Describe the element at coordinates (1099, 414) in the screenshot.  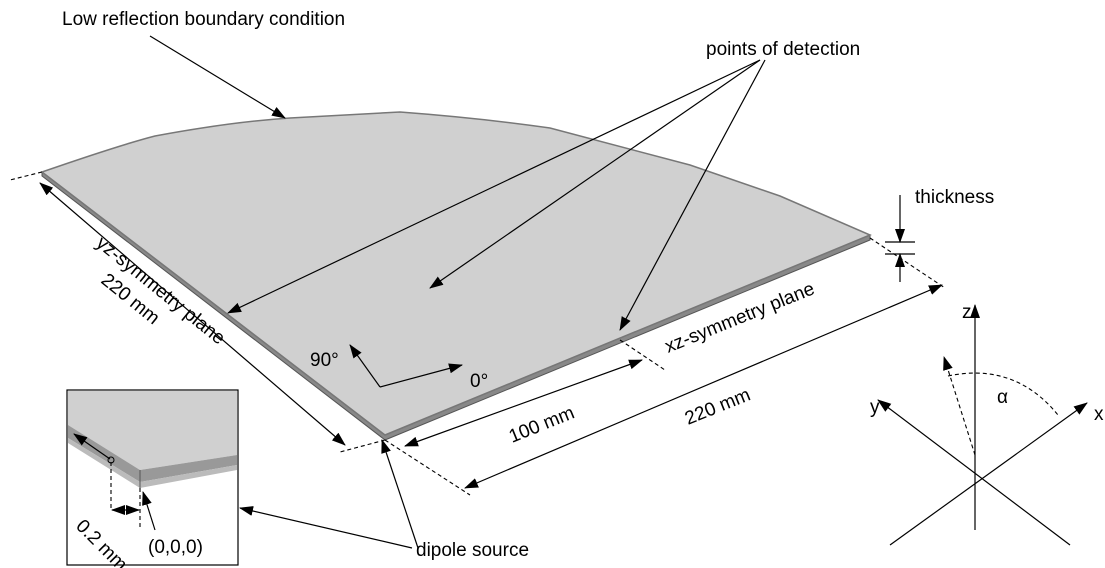
I see `axis-x-label: x` at that location.